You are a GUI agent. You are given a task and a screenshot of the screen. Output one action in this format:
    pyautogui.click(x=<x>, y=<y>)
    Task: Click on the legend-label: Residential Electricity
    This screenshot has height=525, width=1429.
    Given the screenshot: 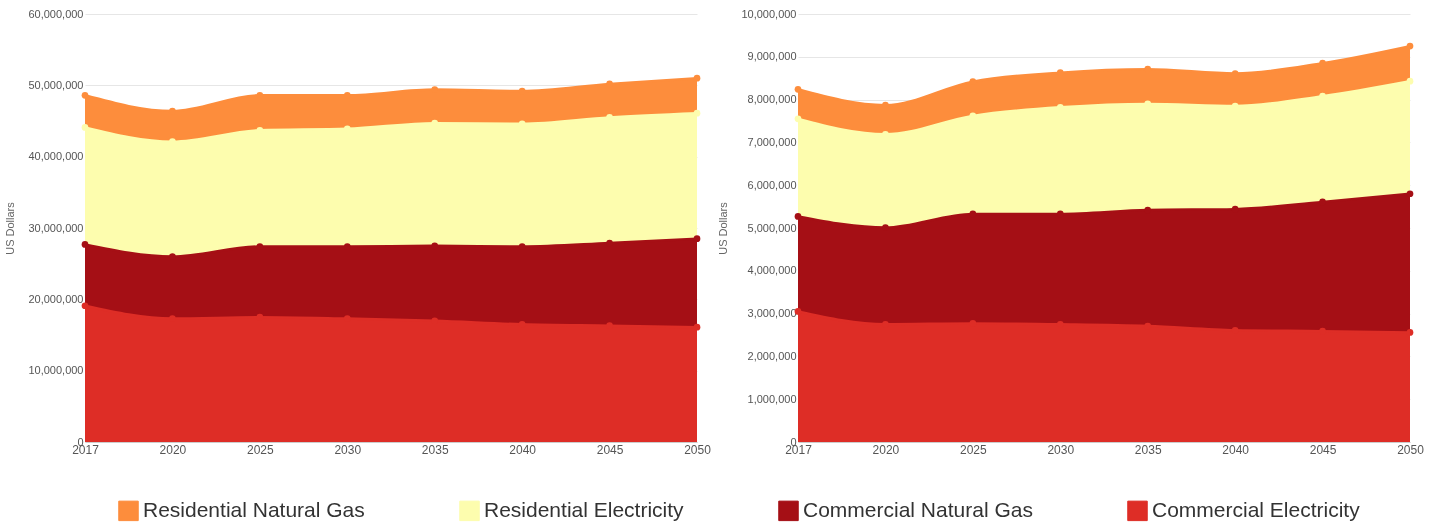 What is the action you would take?
    pyautogui.click(x=584, y=509)
    